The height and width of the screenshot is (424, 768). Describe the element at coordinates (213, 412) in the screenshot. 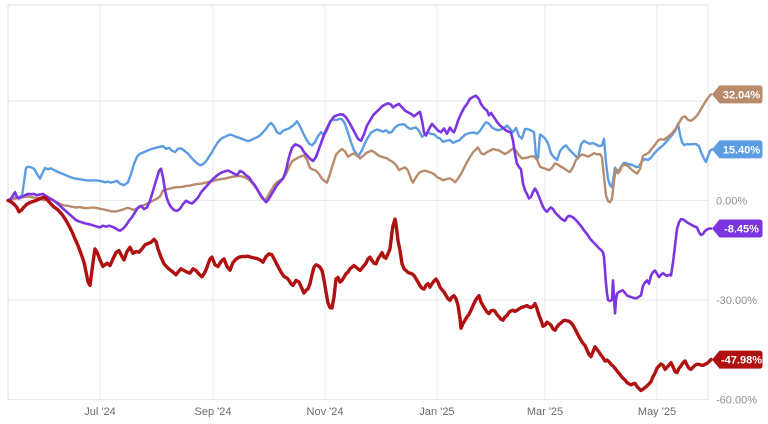

I see `x-tick-label: Sep '24` at that location.